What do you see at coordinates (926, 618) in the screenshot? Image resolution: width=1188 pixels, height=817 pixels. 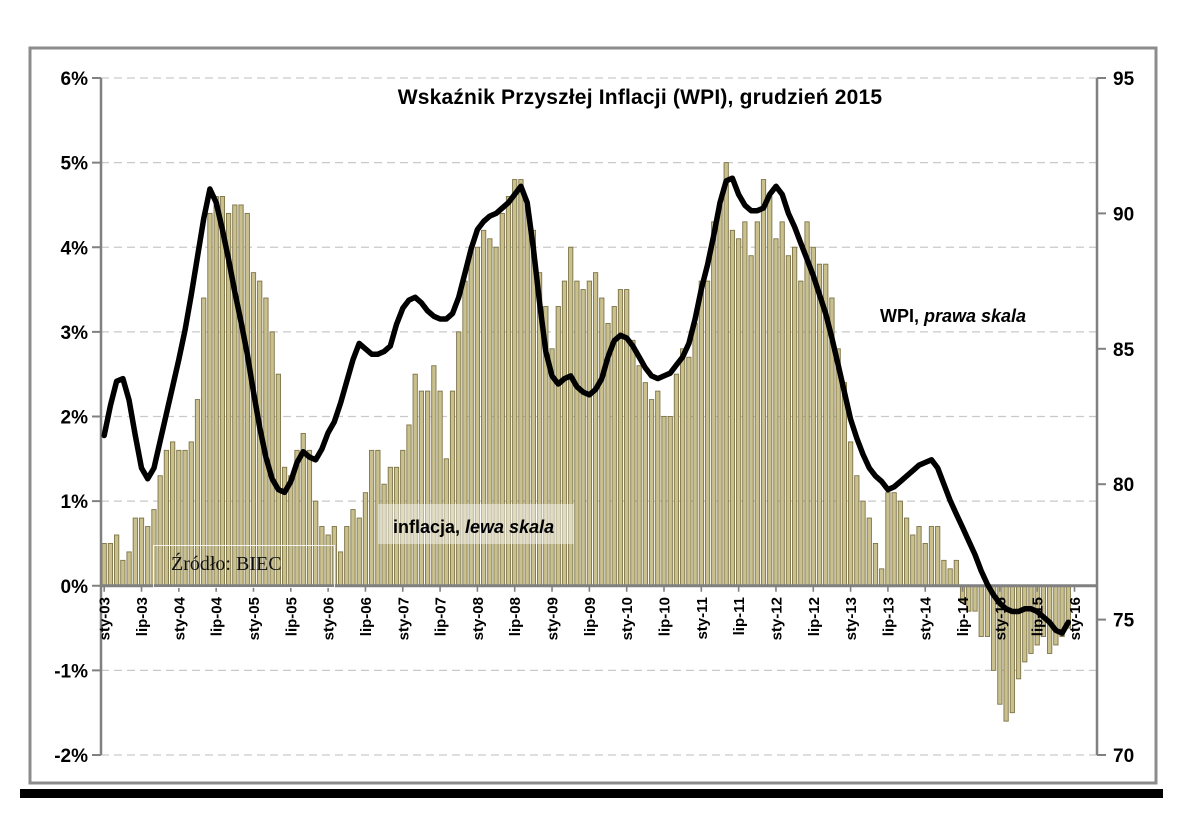 I see `x-axis-tick-label: sty-14` at bounding box center [926, 618].